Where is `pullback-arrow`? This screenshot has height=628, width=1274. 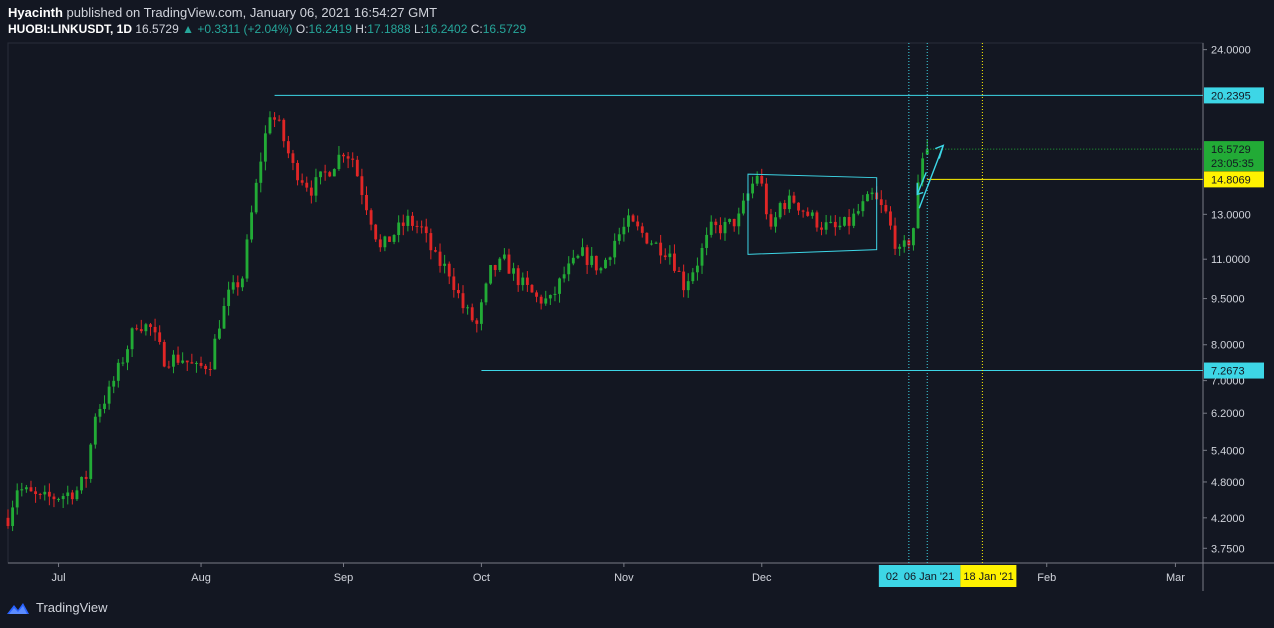
pullback-arrow is located at coordinates (921, 183).